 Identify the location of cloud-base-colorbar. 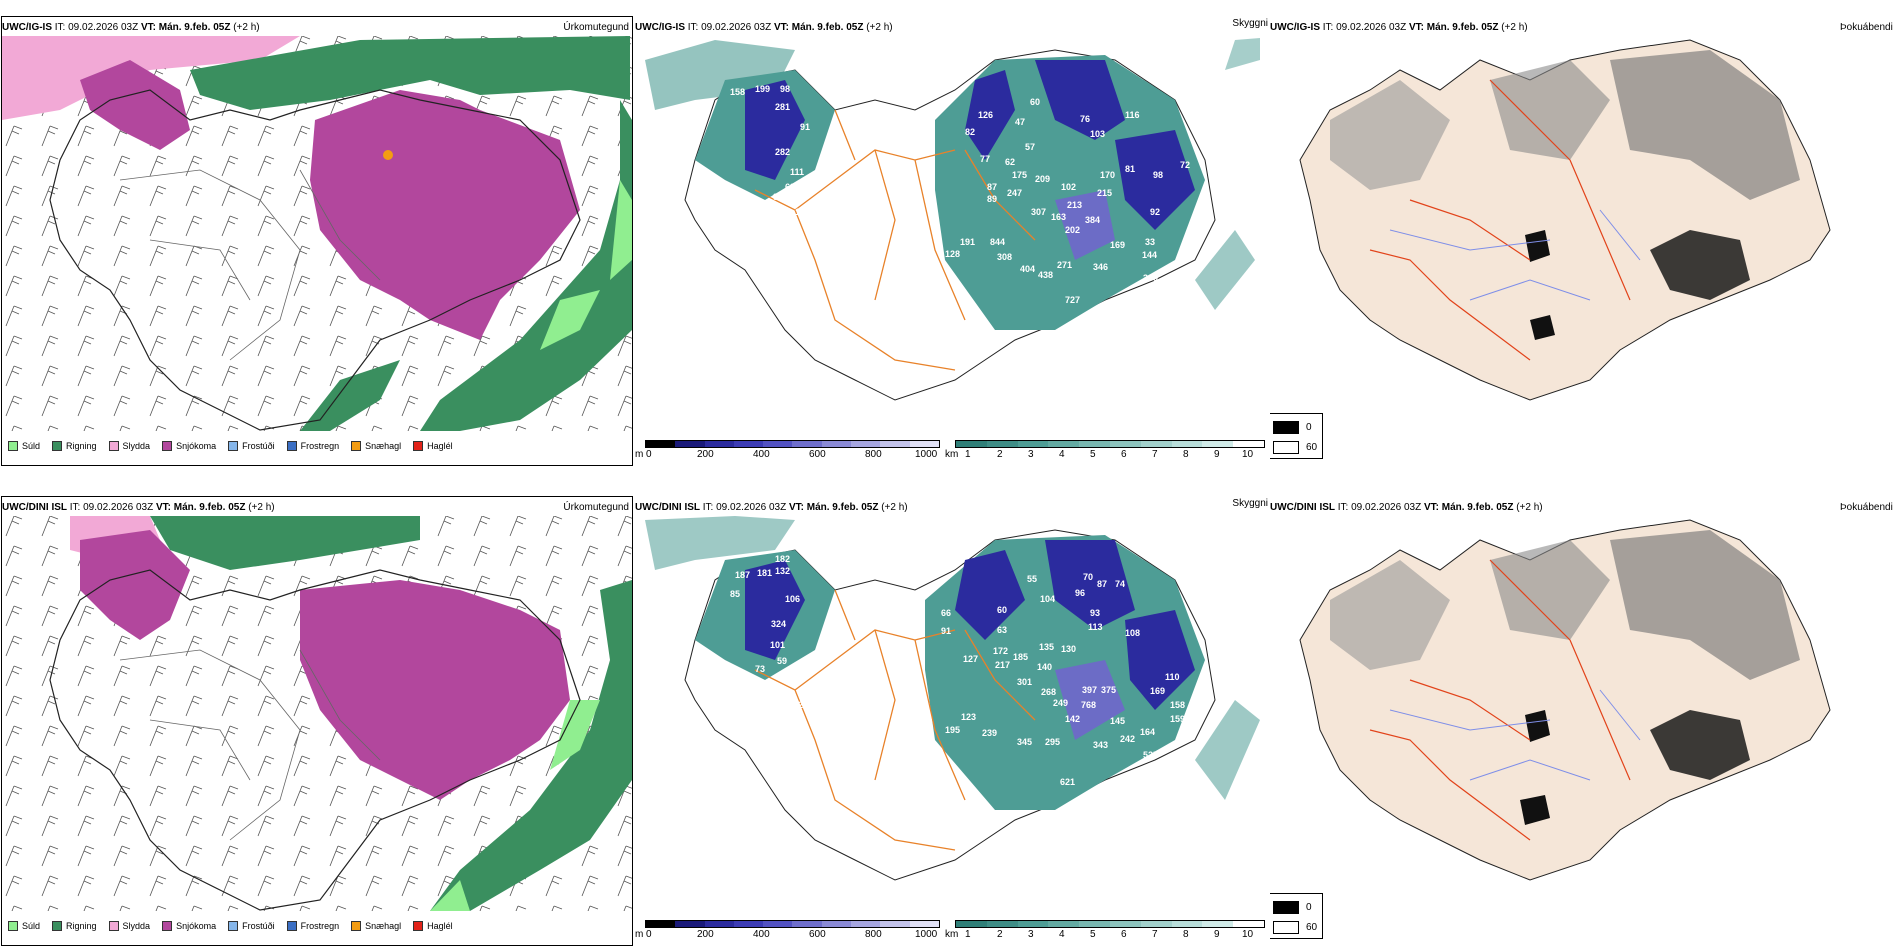
(792, 924).